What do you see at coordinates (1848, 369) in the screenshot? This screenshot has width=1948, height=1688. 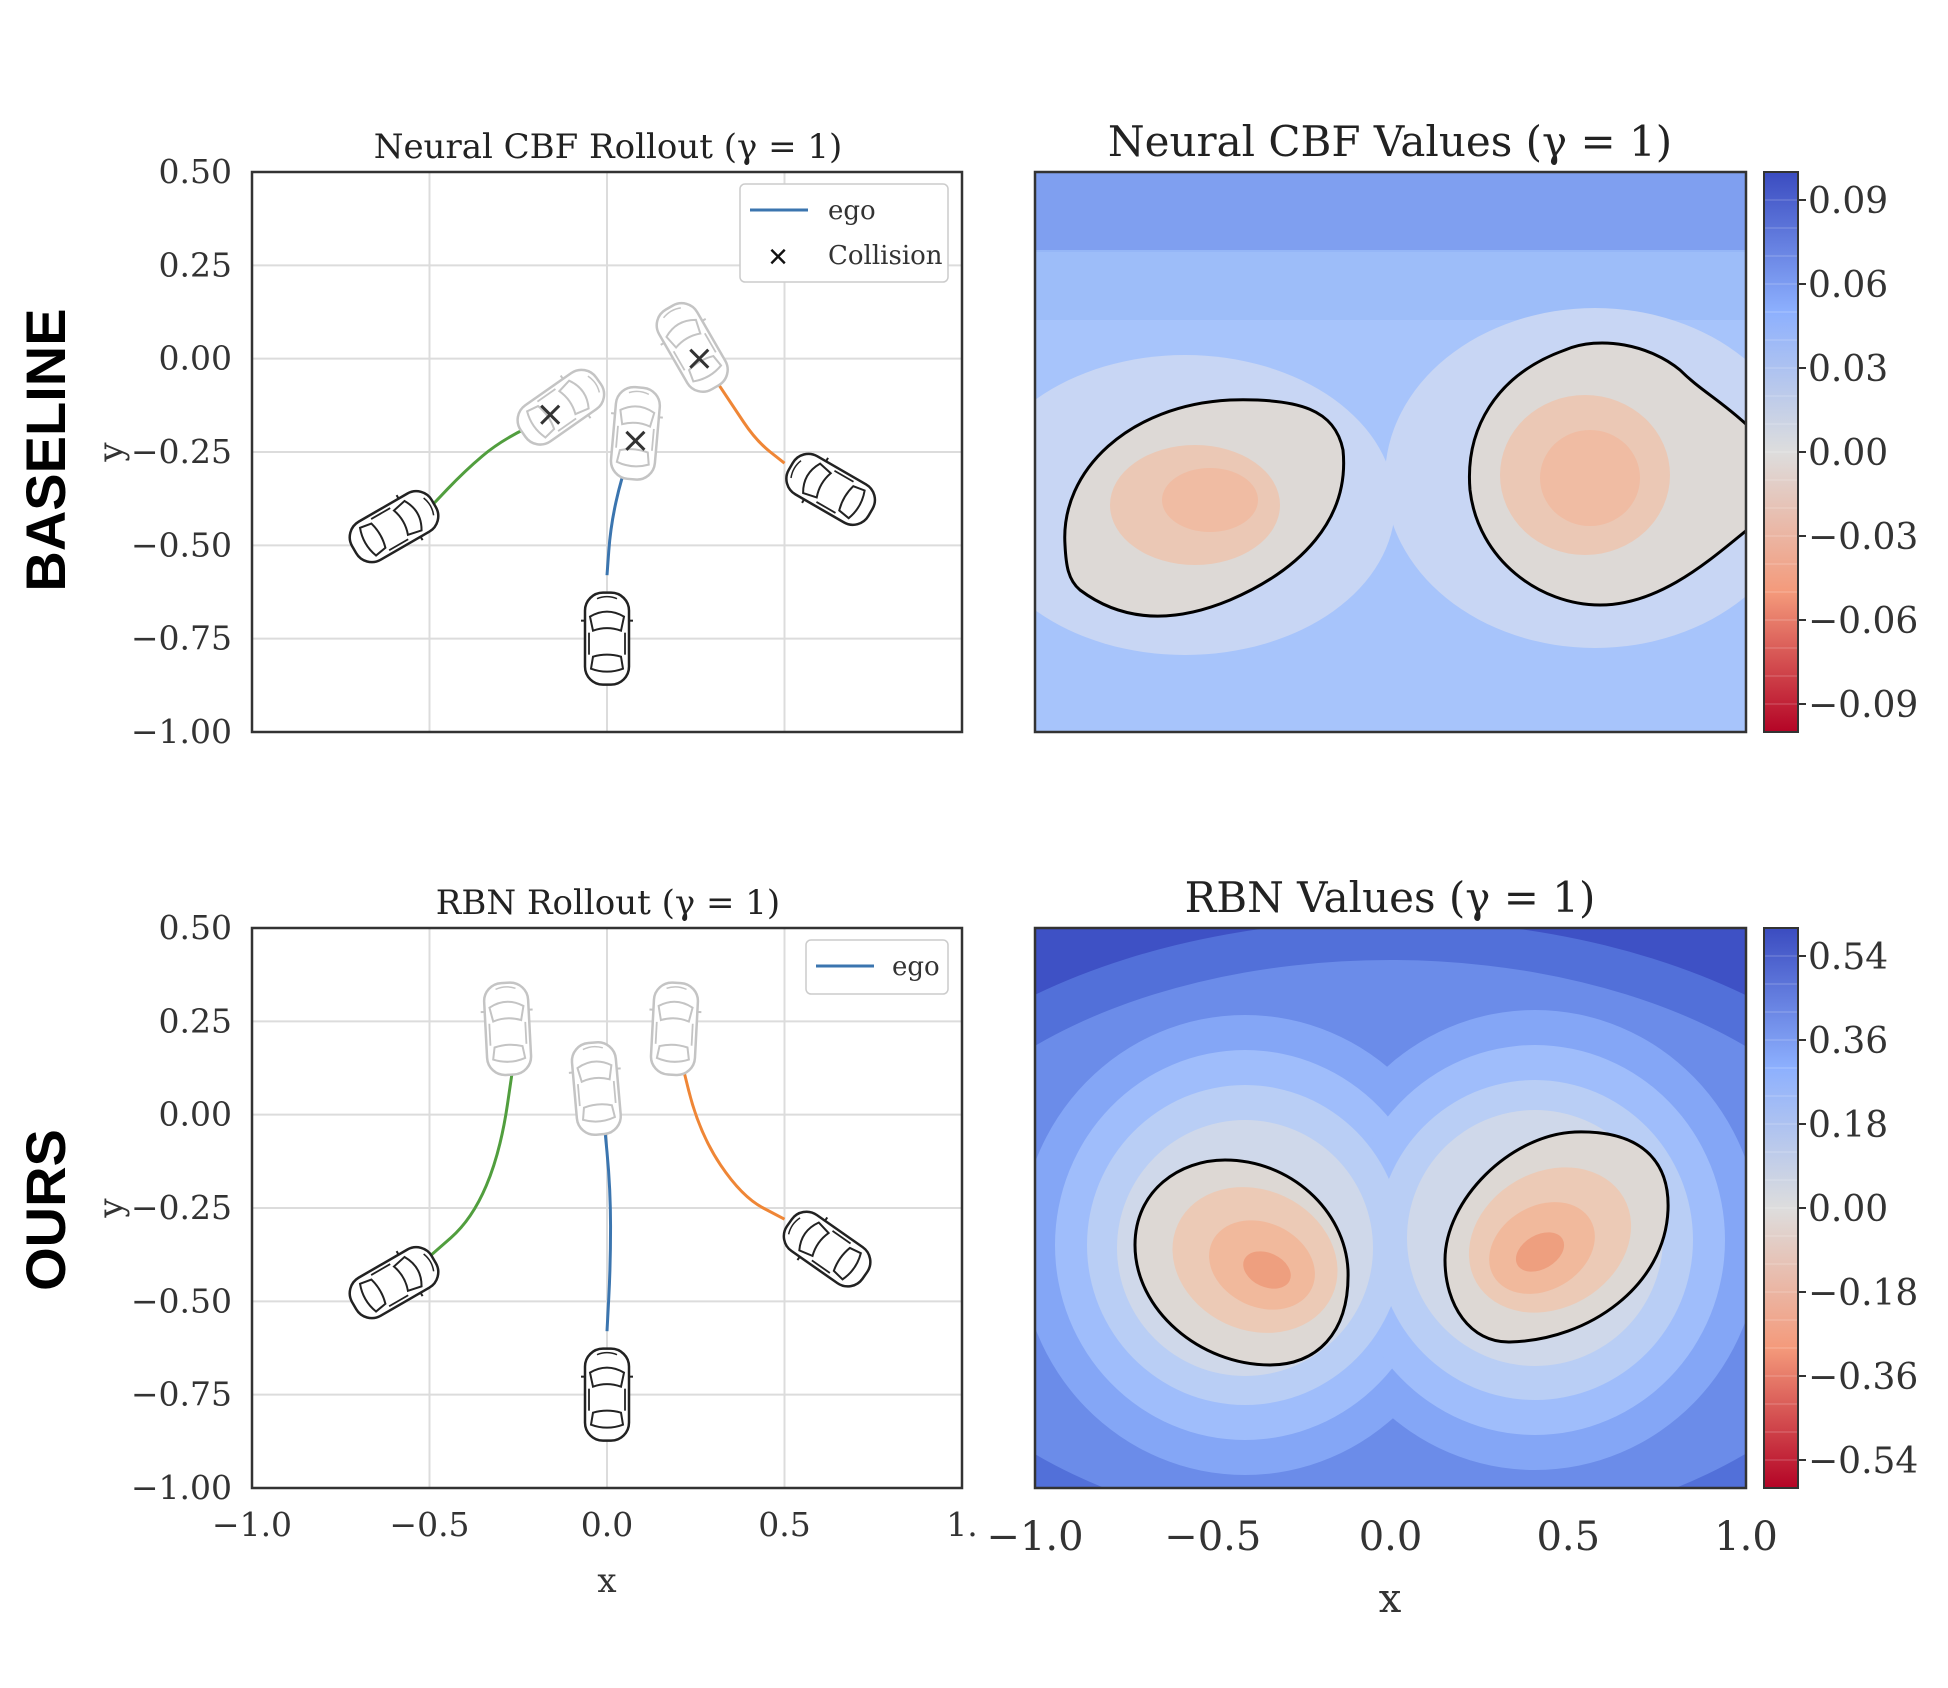 I see `colorbar-tick-label: 0.03` at bounding box center [1848, 369].